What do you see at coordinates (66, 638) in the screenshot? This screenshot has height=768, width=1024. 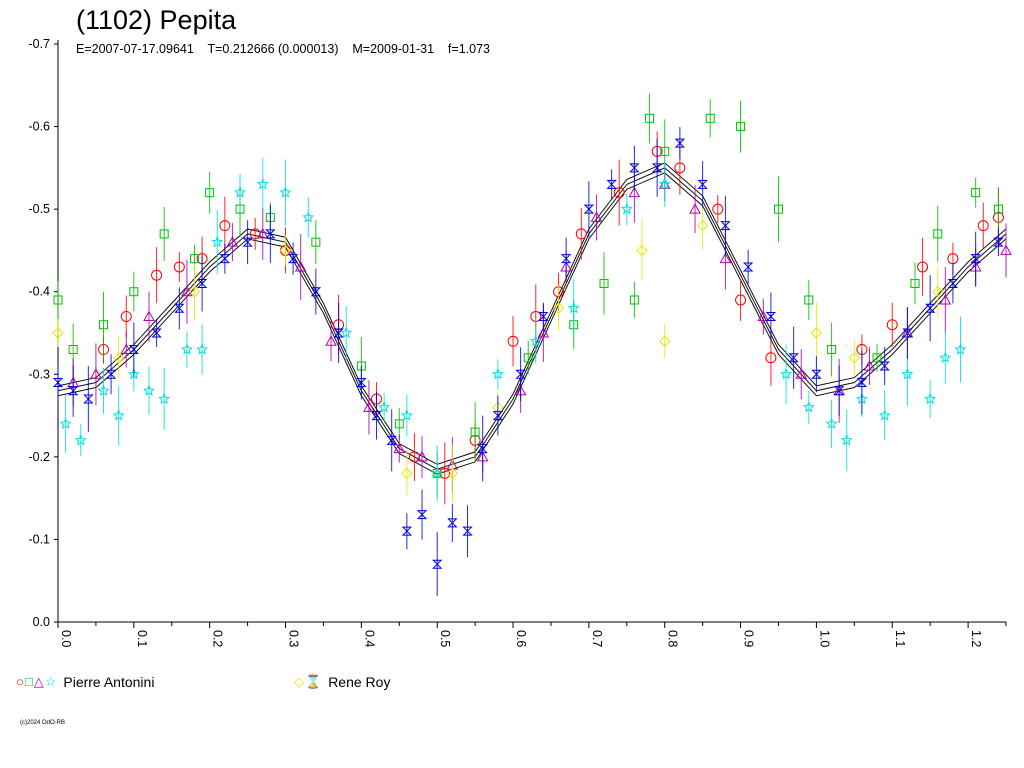 I see `x-tick-label: 0.0` at bounding box center [66, 638].